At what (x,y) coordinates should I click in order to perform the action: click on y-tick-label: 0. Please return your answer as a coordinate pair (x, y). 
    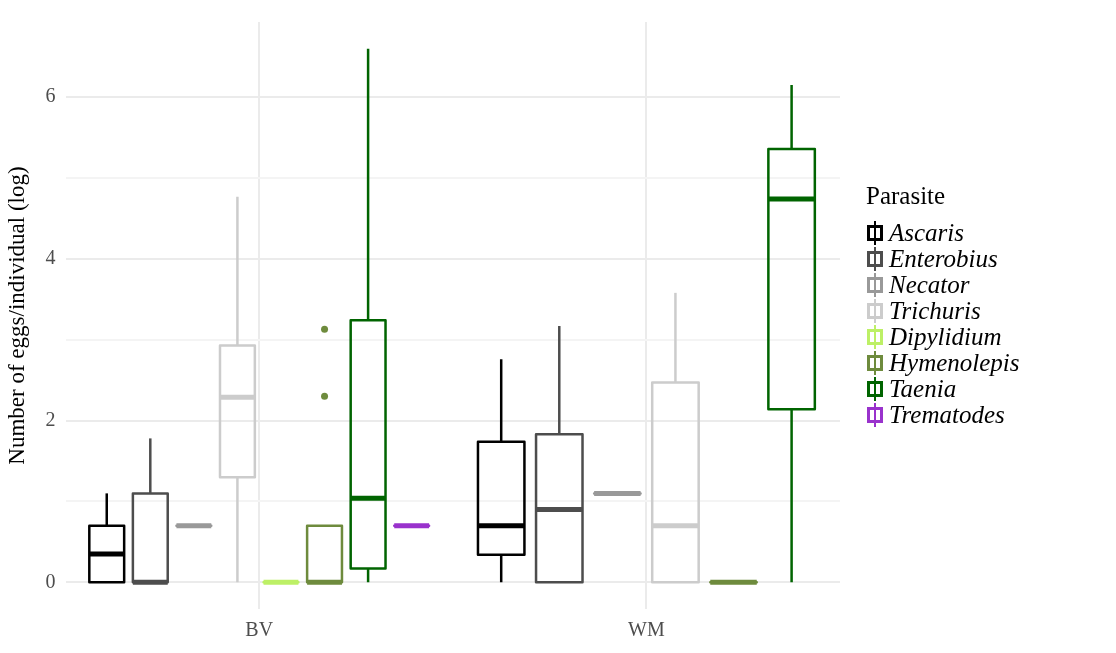
    Looking at the image, I should click on (50, 580).